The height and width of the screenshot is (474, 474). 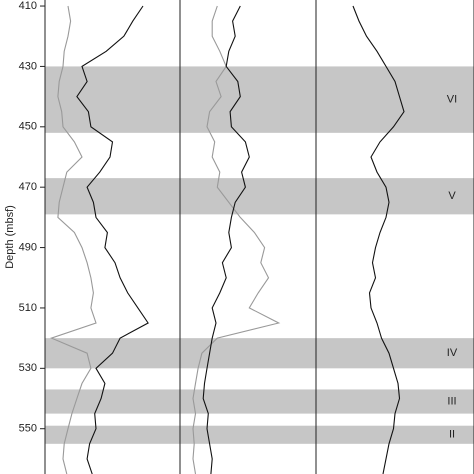 What do you see at coordinates (28, 429) in the screenshot?
I see `y-tick-label: 550` at bounding box center [28, 429].